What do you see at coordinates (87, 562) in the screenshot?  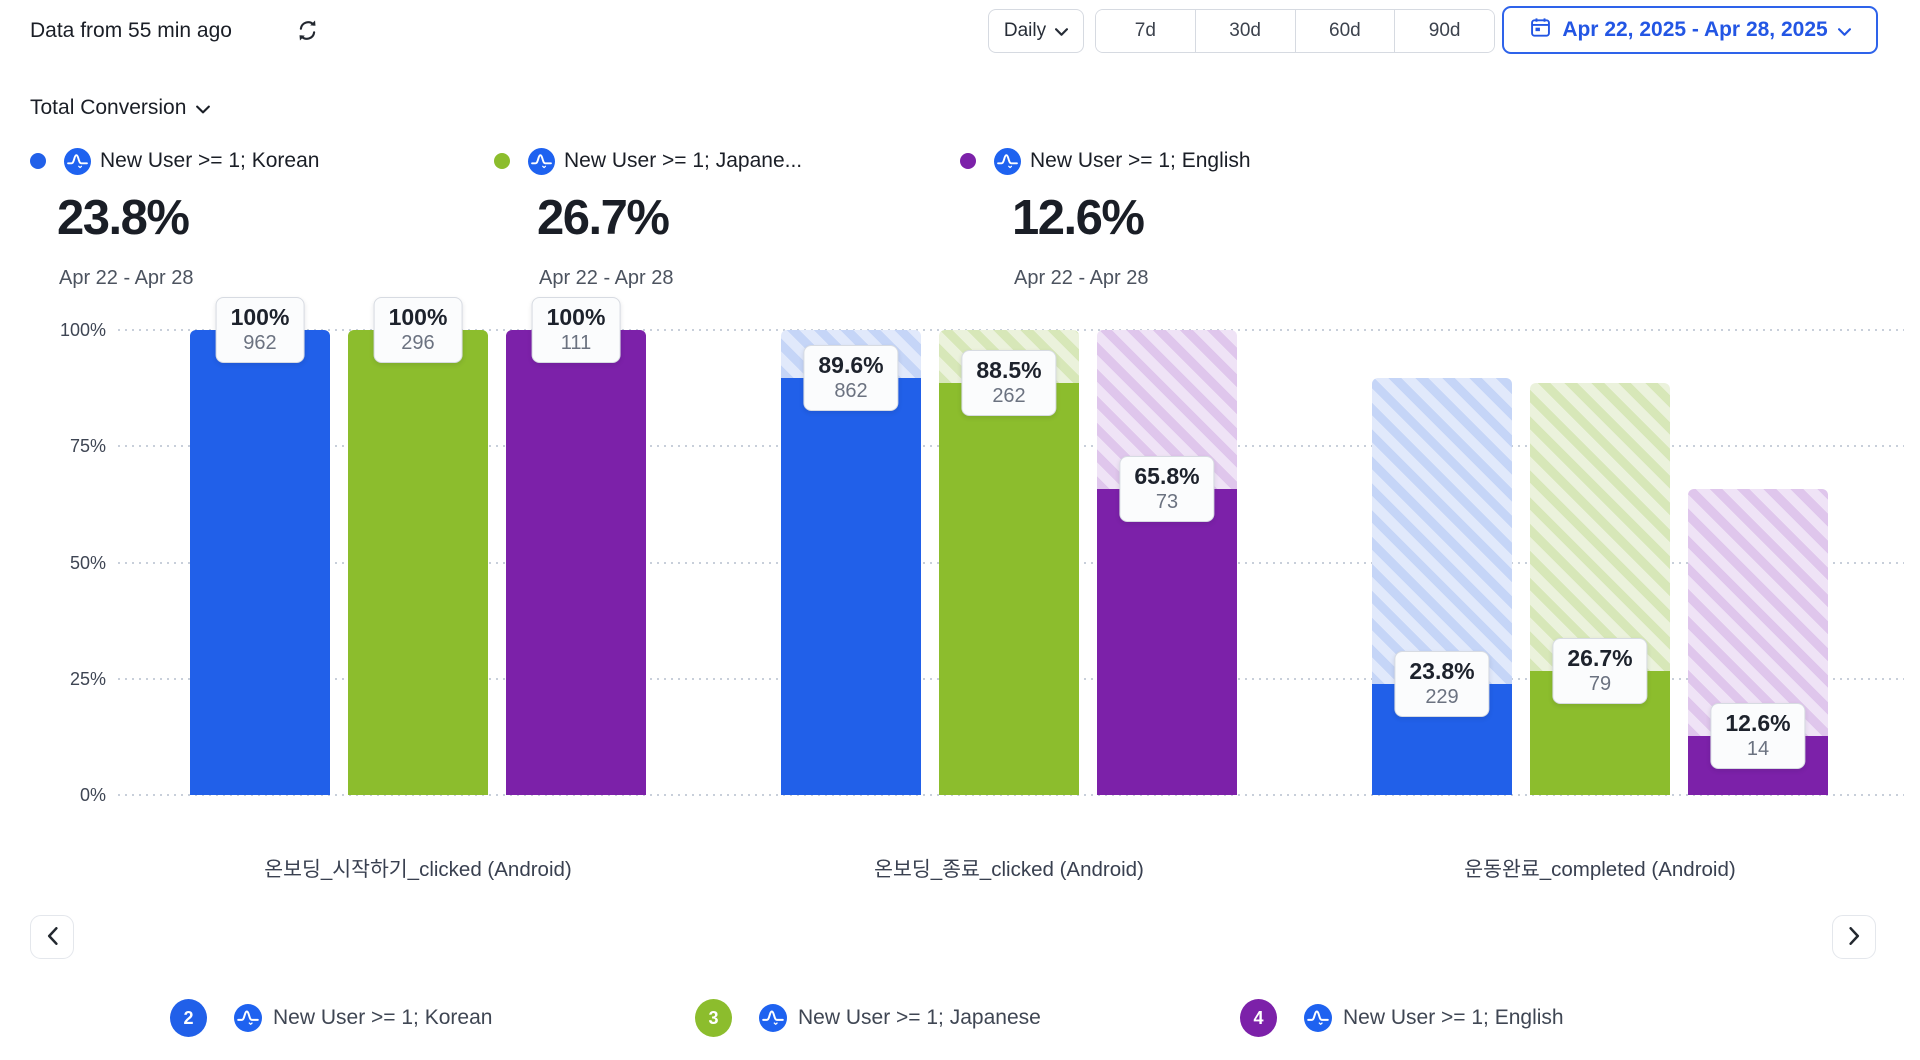 I see `y-axis-tick-label: 50%` at bounding box center [87, 562].